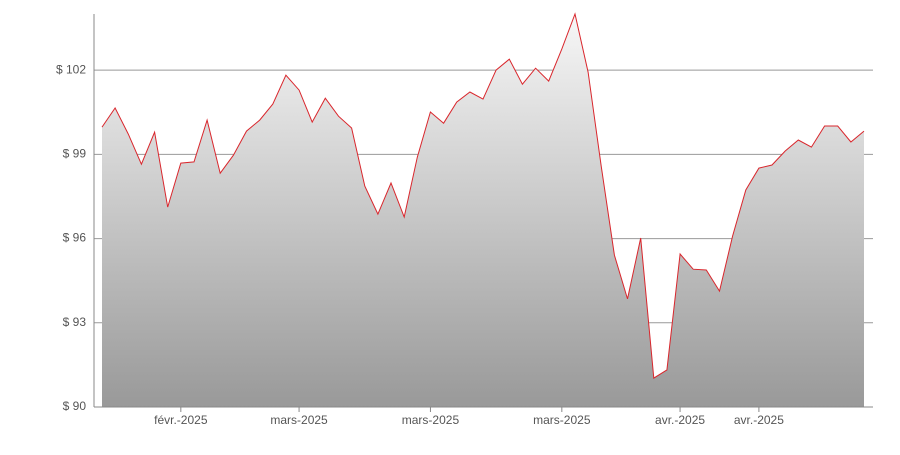  Describe the element at coordinates (181, 420) in the screenshot. I see `x-tick-label: févr.-2025` at that location.